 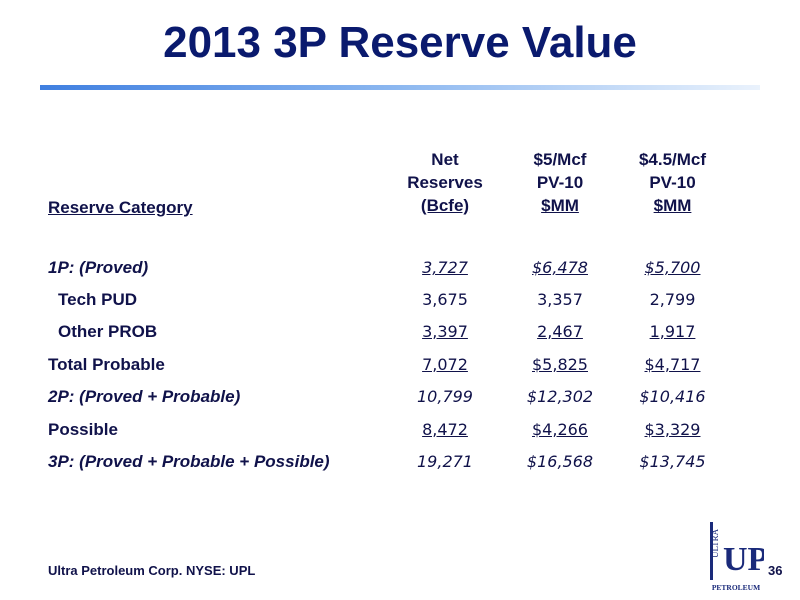 I want to click on row-value-4-5-mcf: 1,917, so click(x=672, y=331).